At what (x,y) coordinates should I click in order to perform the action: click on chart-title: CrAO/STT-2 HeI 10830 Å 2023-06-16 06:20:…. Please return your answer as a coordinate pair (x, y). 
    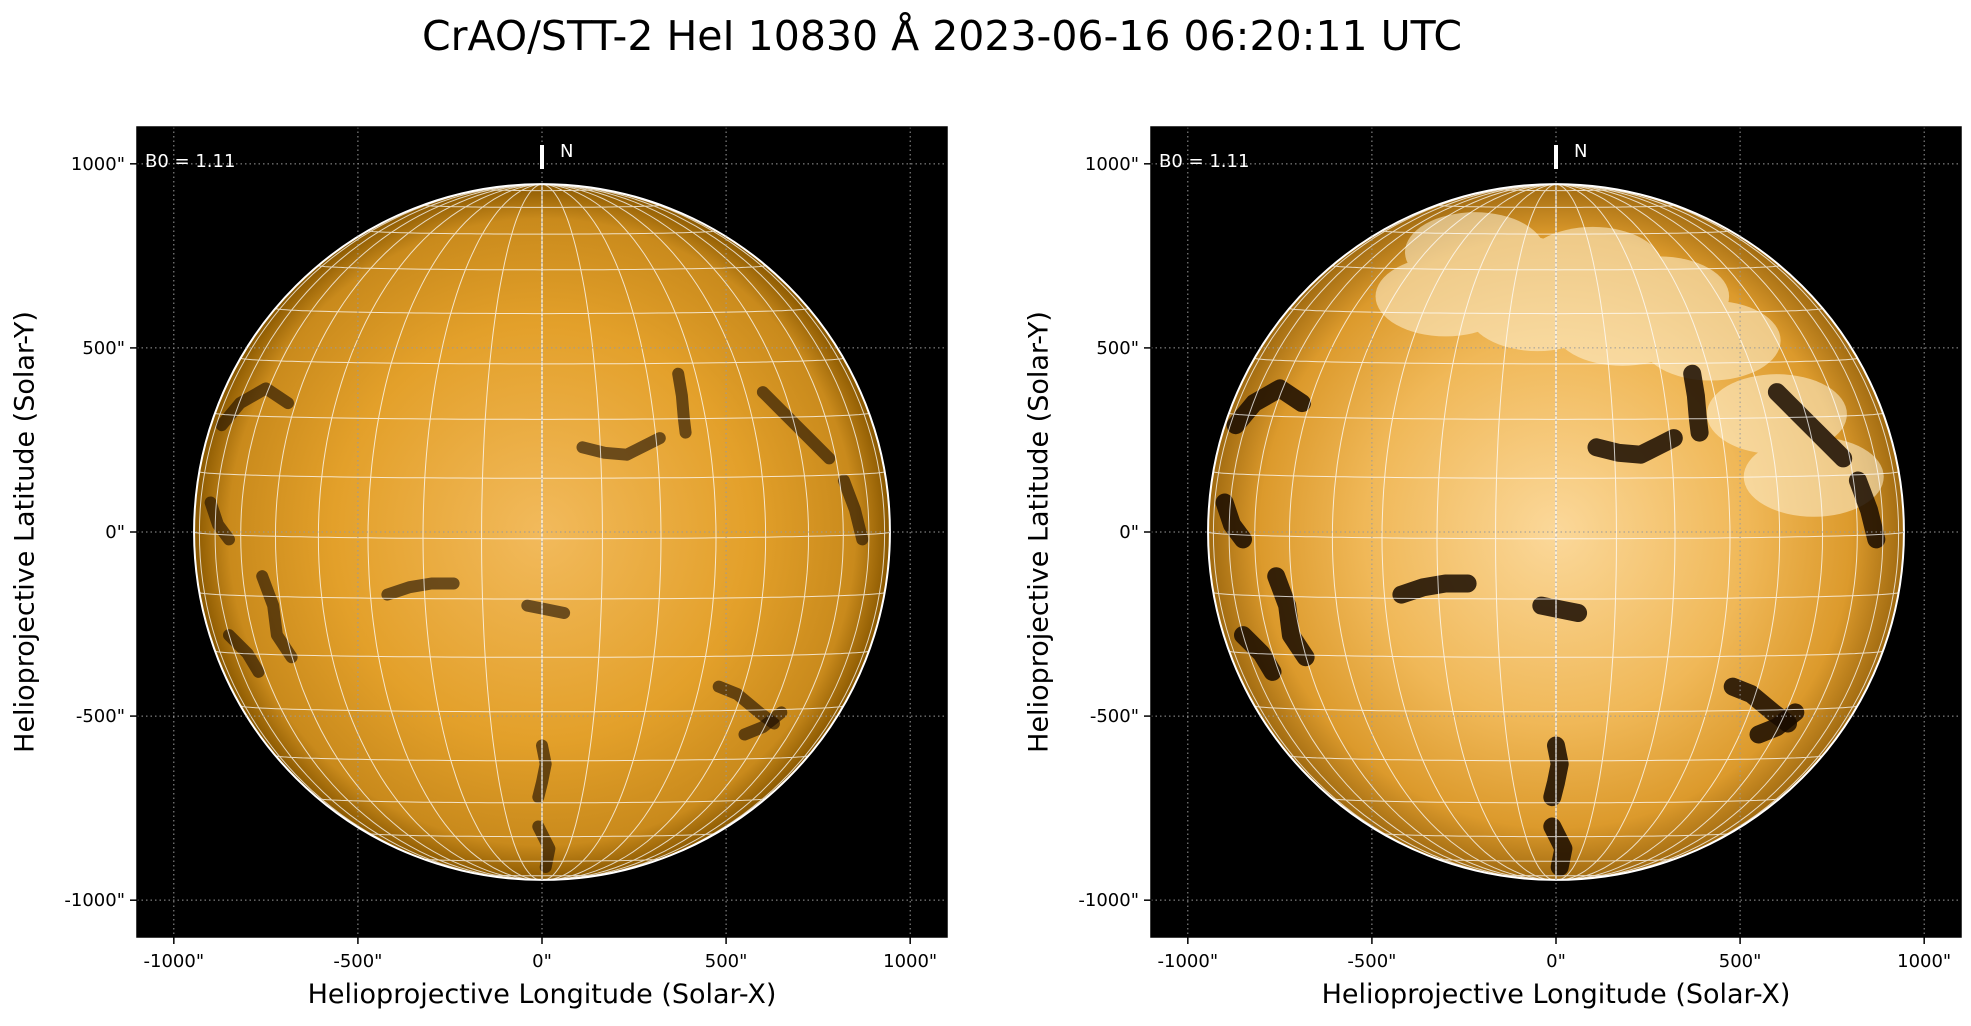
    Looking at the image, I should click on (942, 36).